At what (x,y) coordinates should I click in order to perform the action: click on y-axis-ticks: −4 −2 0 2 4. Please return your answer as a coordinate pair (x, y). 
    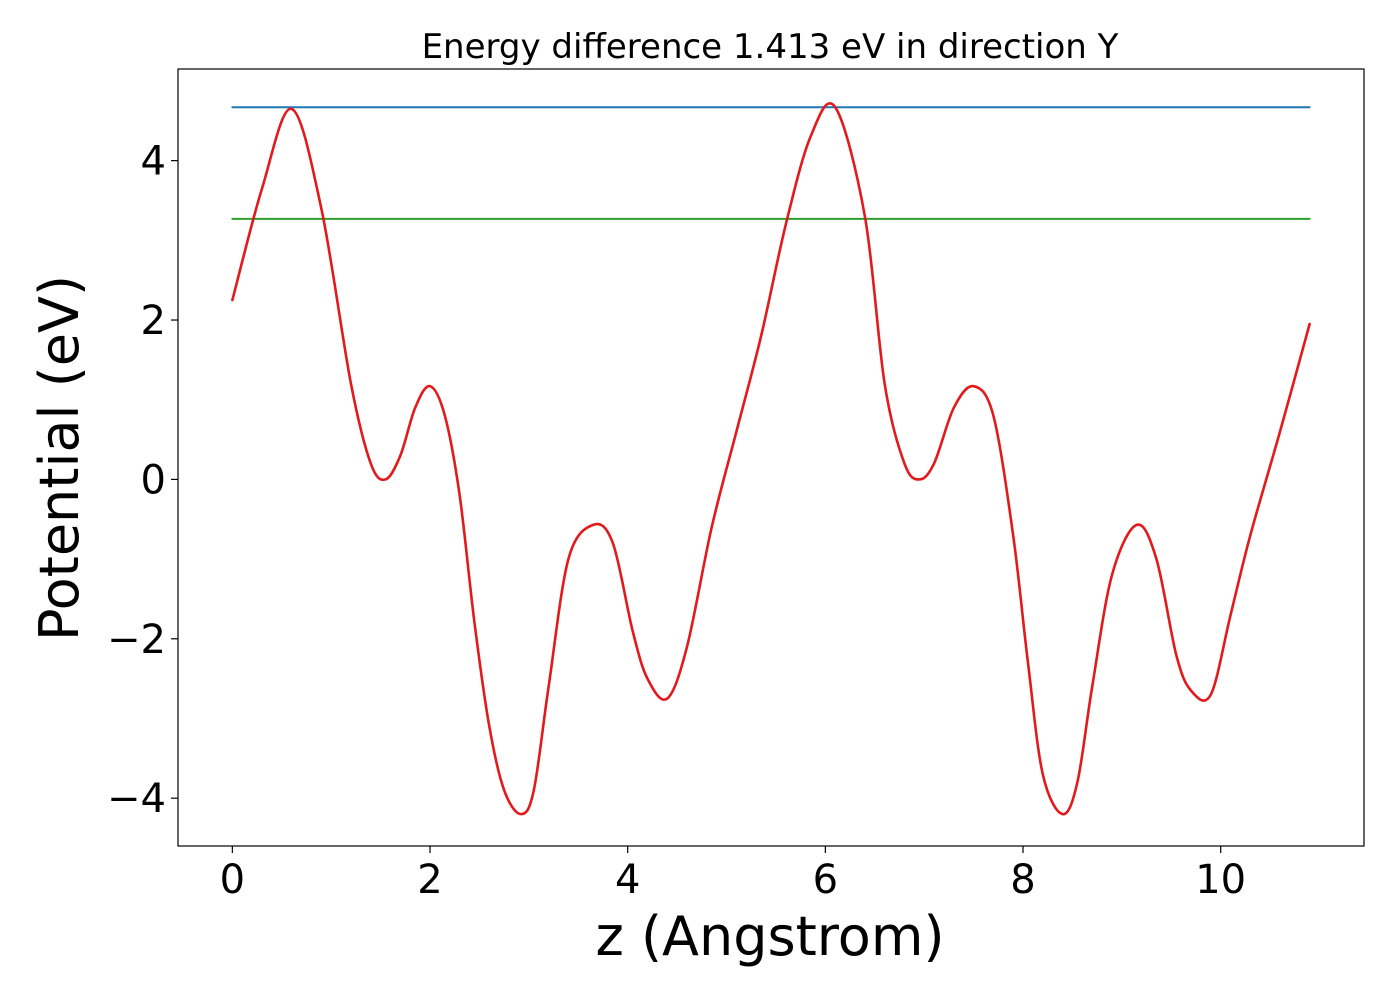
    Looking at the image, I should click on (142, 480).